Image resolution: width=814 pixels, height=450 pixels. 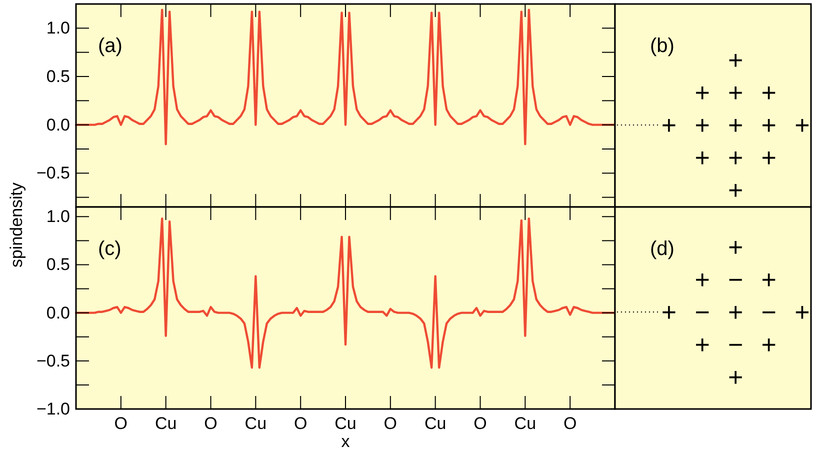 What do you see at coordinates (53, 409) in the screenshot?
I see `y-tick-label: −1.0` at bounding box center [53, 409].